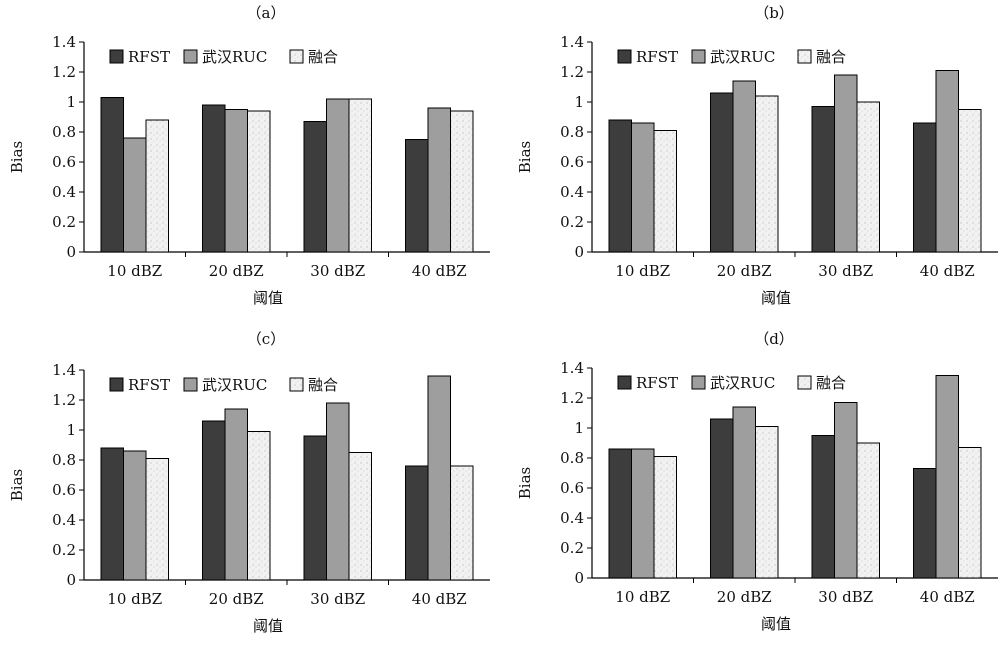 The width and height of the screenshot is (1000, 646). Describe the element at coordinates (665, 517) in the screenshot. I see `bar-融合-10dBZ` at that location.